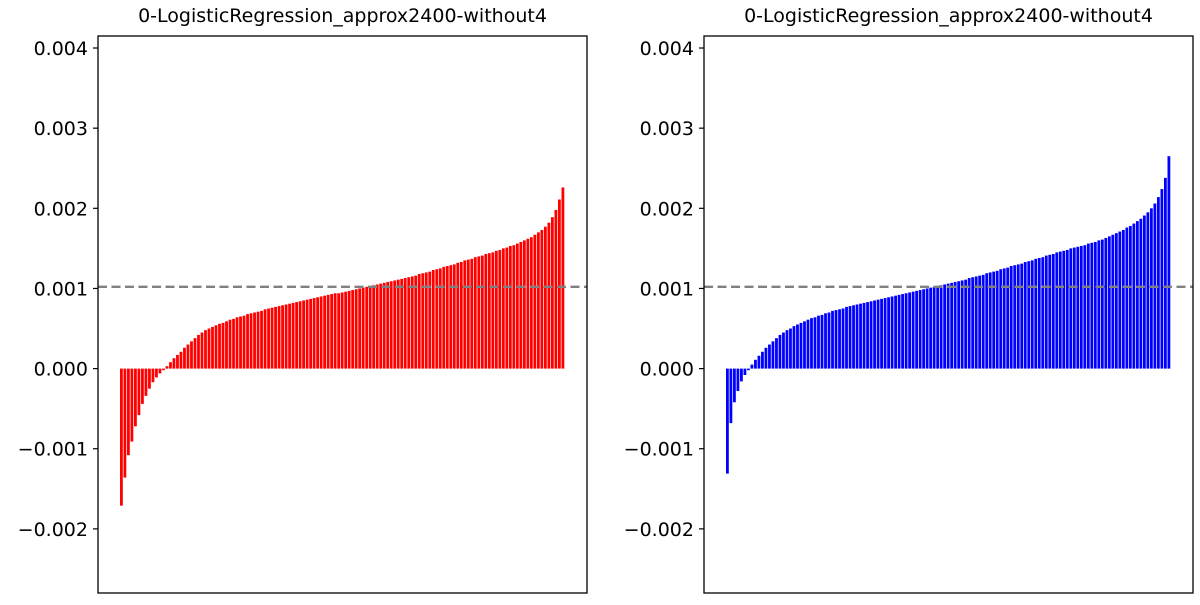 The width and height of the screenshot is (1200, 605). What do you see at coordinates (61, 49) in the screenshot?
I see `y-tick-label: 0.004` at bounding box center [61, 49].